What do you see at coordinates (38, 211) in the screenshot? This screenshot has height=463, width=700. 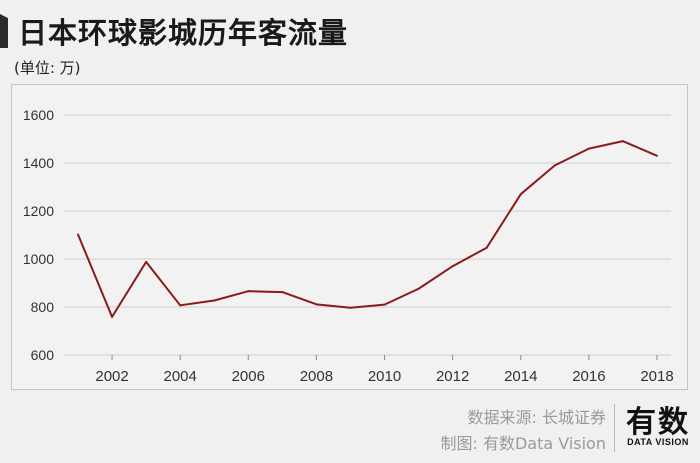 I see `y-tick-label: 1200` at bounding box center [38, 211].